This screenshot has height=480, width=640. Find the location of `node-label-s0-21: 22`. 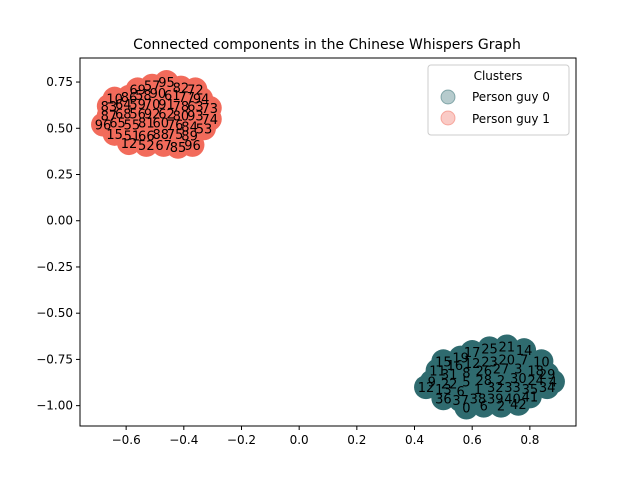

node-label-s0-21: 22 is located at coordinates (449, 384).